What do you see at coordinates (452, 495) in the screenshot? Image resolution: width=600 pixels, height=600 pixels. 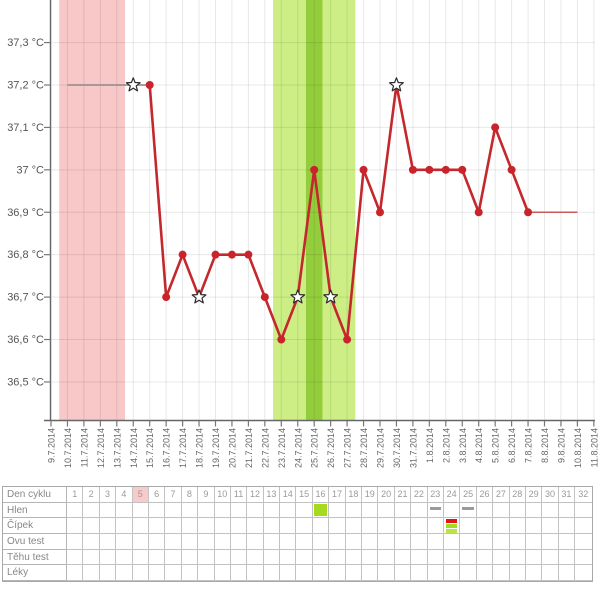 I see `day-number-cell: 24` at bounding box center [452, 495].